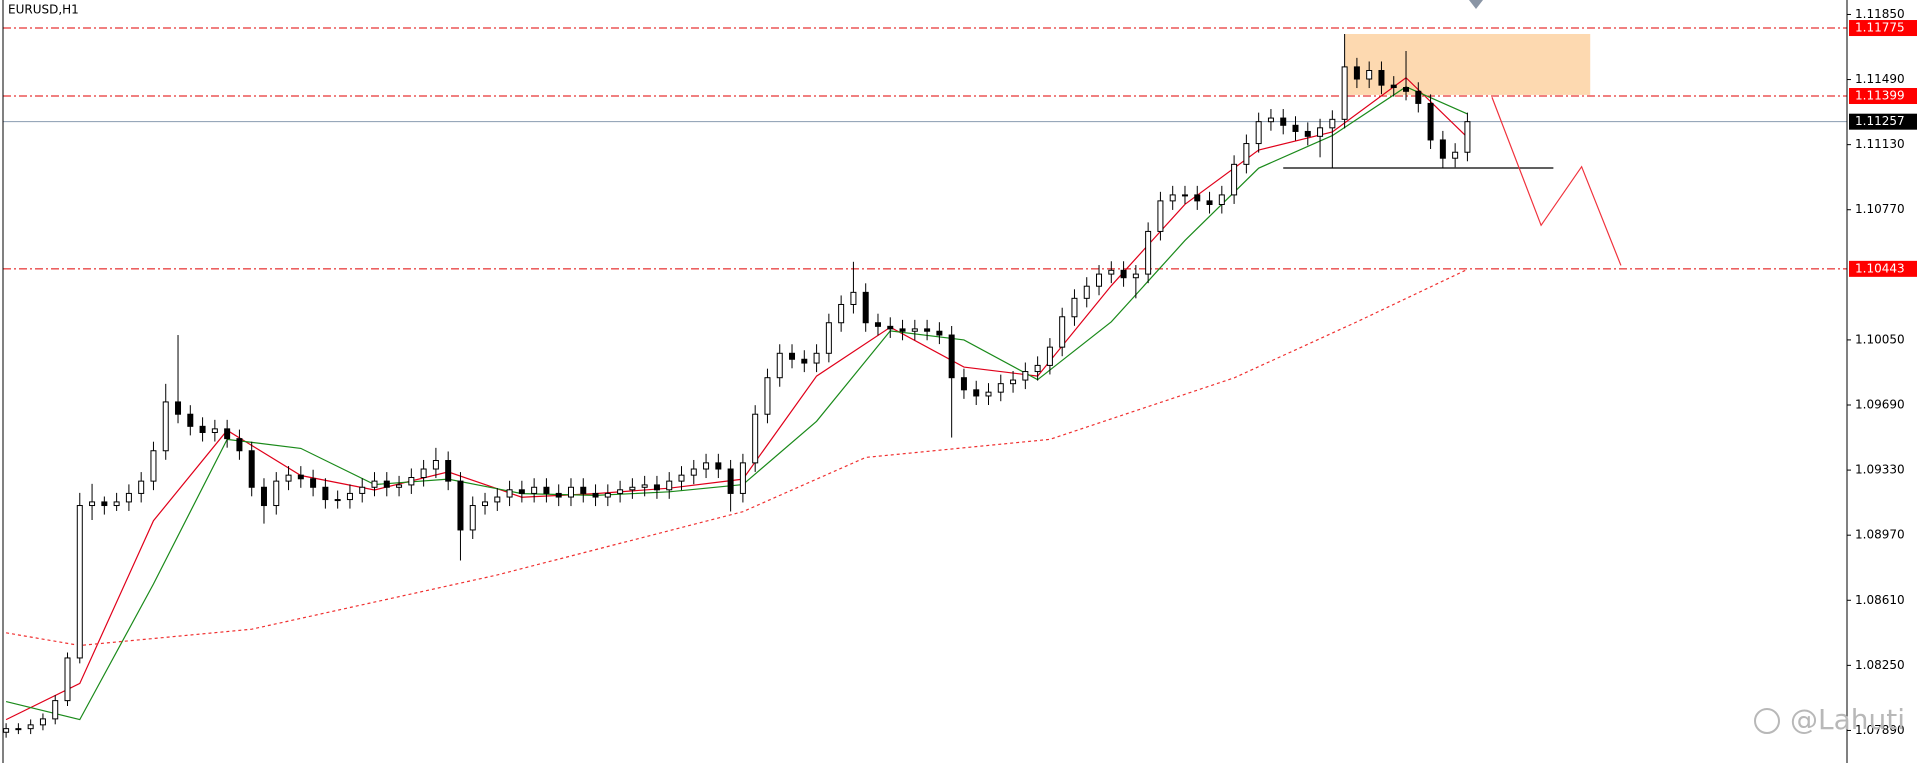 This screenshot has height=763, width=1918. What do you see at coordinates (1880, 121) in the screenshot?
I see `level-label: 1.11257` at bounding box center [1880, 121].